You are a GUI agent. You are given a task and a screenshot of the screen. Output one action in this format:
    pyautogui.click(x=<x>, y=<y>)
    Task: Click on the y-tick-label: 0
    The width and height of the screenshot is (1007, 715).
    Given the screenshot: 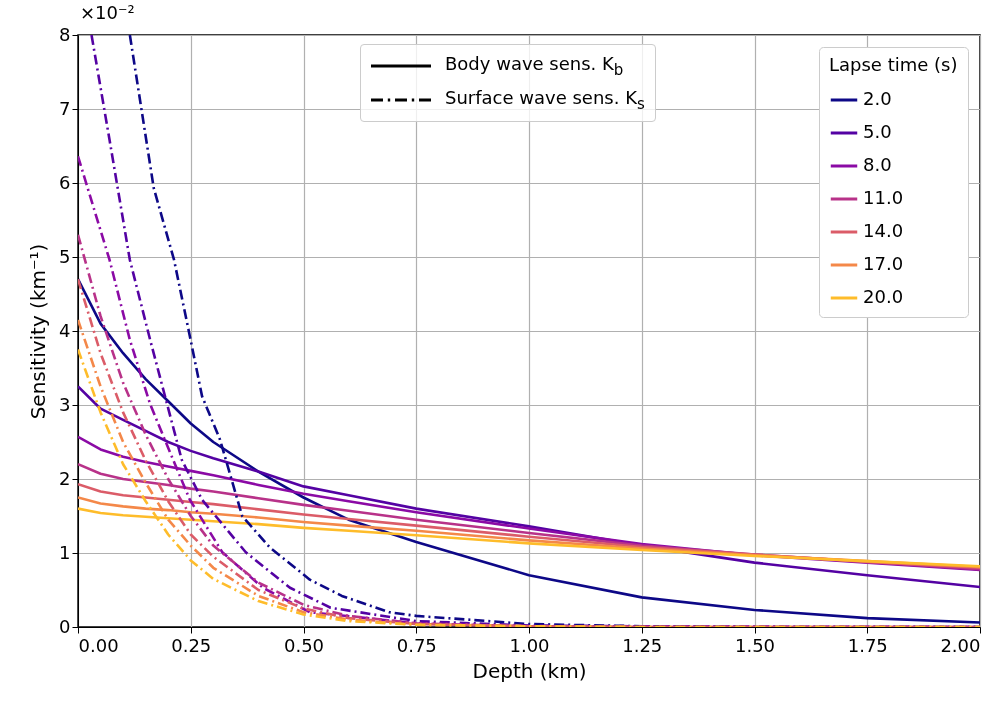 What is the action you would take?
    pyautogui.click(x=65, y=626)
    